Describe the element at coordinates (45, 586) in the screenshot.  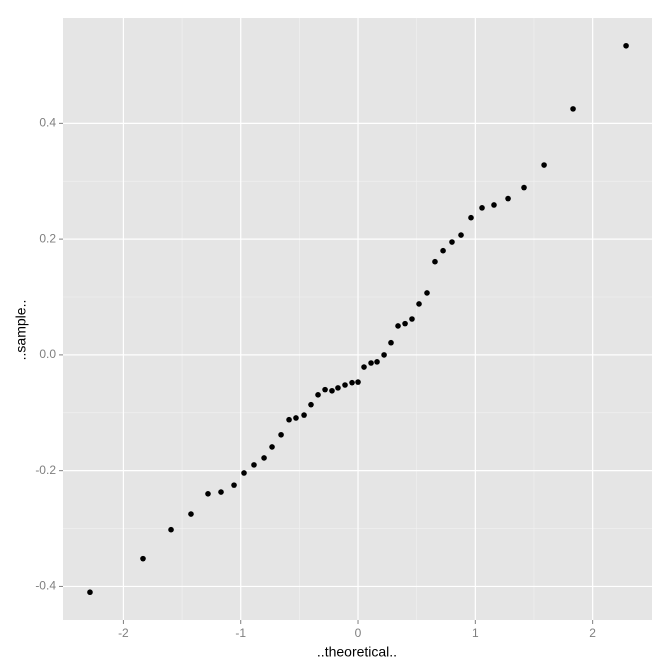
I see `y-tick-label: -0.4` at that location.